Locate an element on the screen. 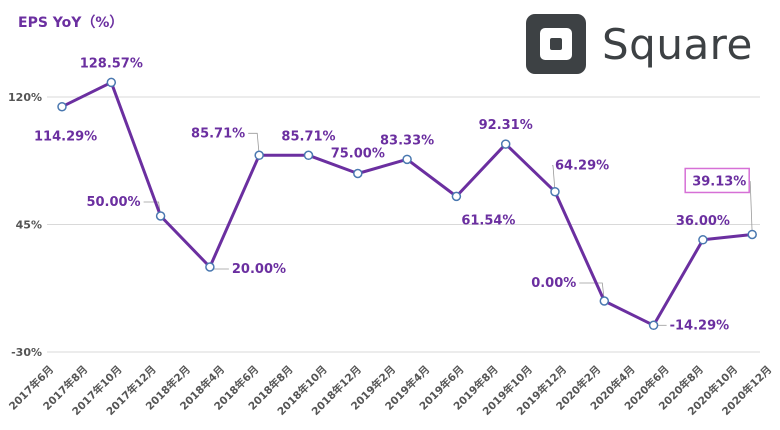 The image size is (780, 430). data-label: 39.13% is located at coordinates (719, 181).